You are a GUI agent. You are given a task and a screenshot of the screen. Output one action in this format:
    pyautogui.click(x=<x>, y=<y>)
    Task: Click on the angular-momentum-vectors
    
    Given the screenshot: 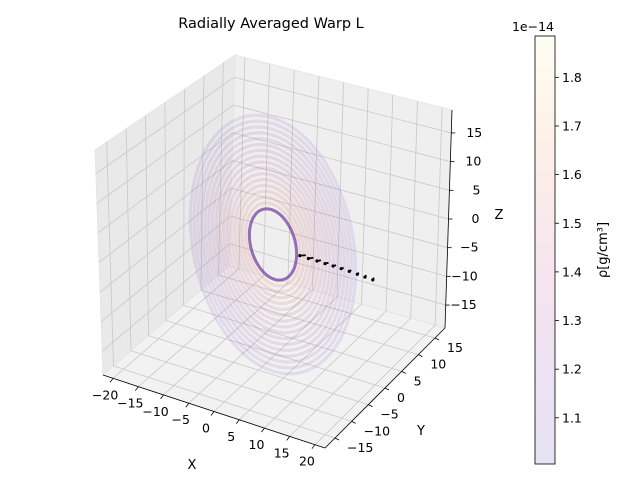 What is the action you would take?
    pyautogui.click(x=336, y=268)
    